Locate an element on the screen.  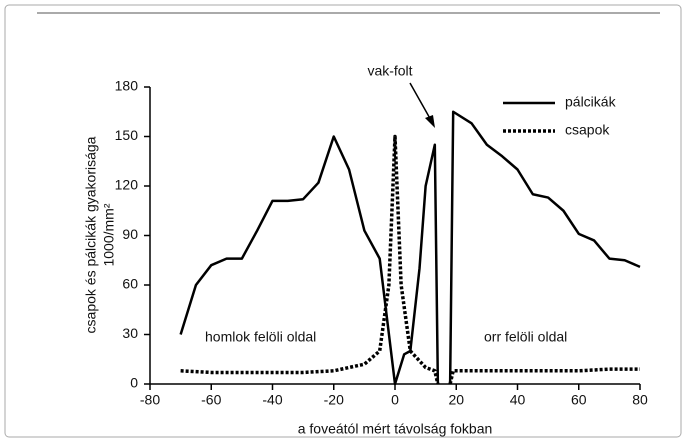
y-axis-label: csapok és pálcikák gyakorisága is located at coordinates (91, 234).